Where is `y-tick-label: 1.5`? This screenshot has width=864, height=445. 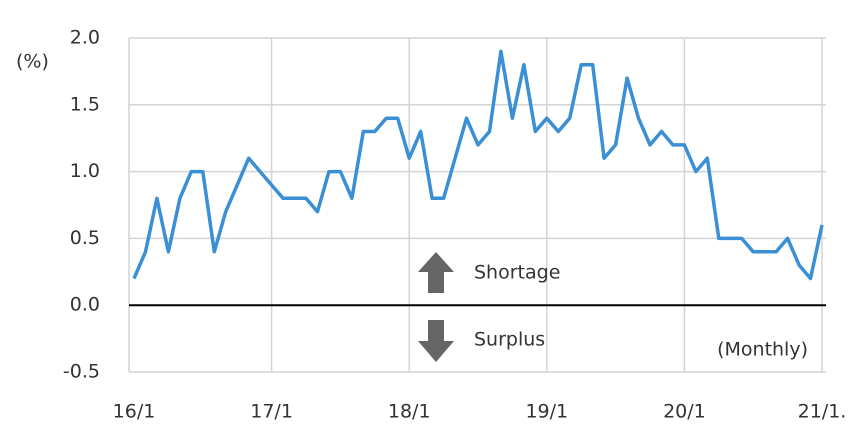
y-tick-label: 1.5 is located at coordinates (85, 104).